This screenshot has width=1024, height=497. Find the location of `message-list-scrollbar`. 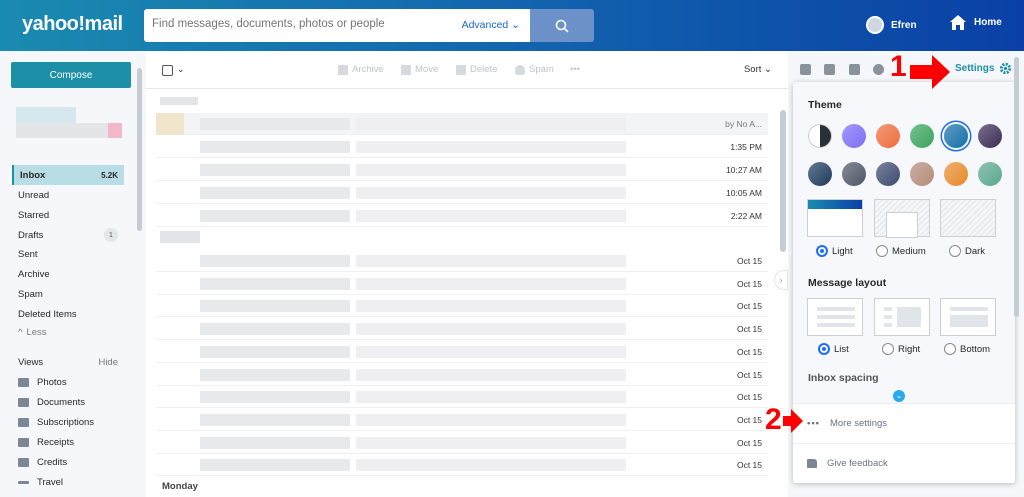

message-list-scrollbar is located at coordinates (783, 181).